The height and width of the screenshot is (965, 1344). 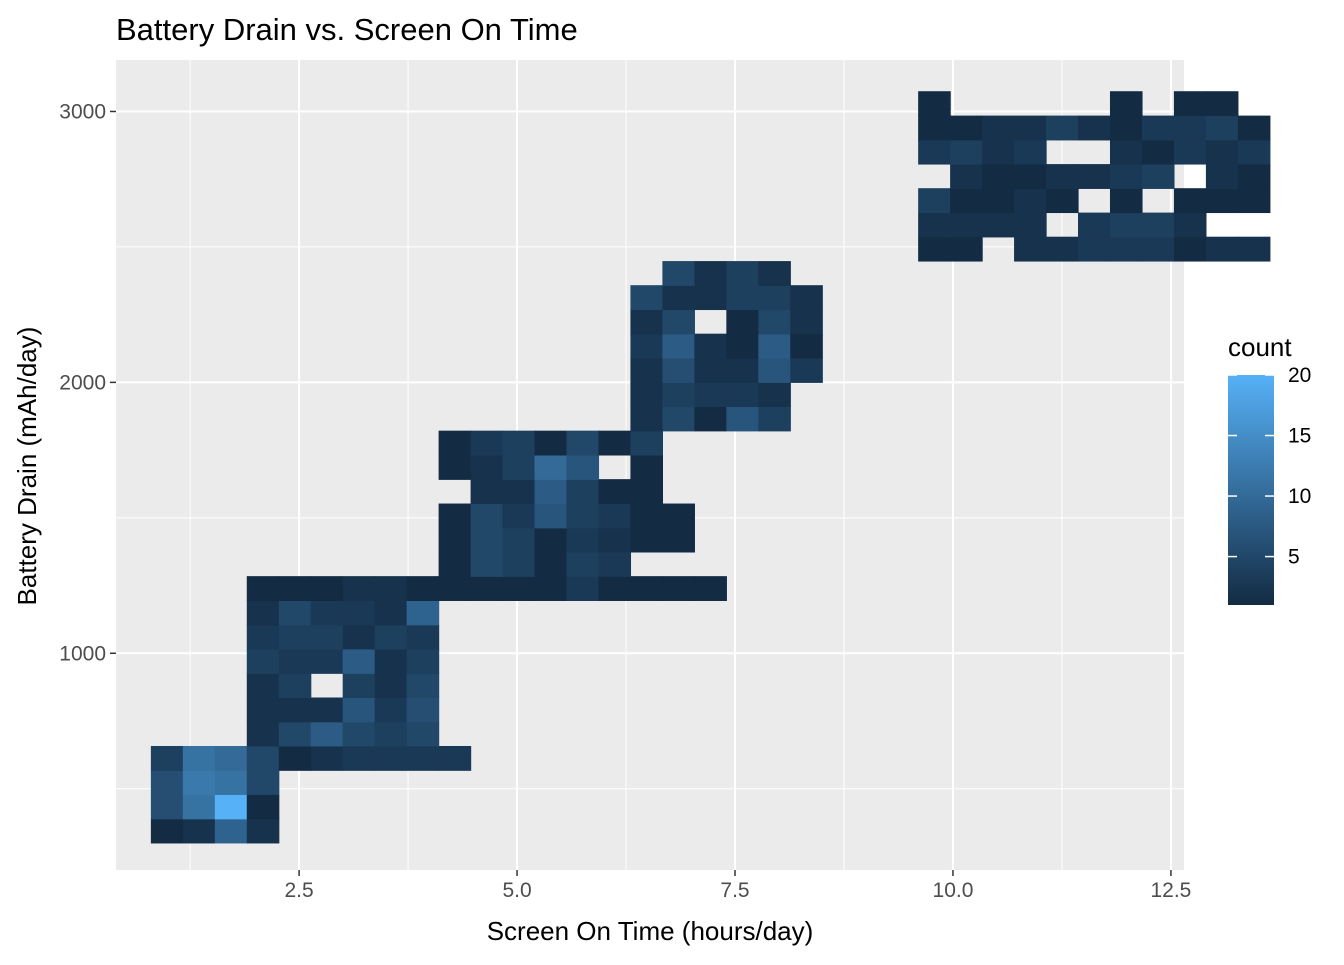 What do you see at coordinates (82, 111) in the screenshot?
I see `y-tick-label: 3000` at bounding box center [82, 111].